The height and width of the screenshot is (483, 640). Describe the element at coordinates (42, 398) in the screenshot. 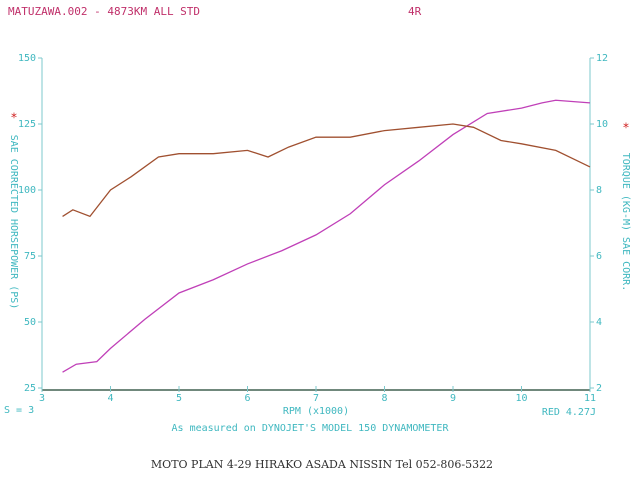

I see `x-tick-label: 3` at that location.